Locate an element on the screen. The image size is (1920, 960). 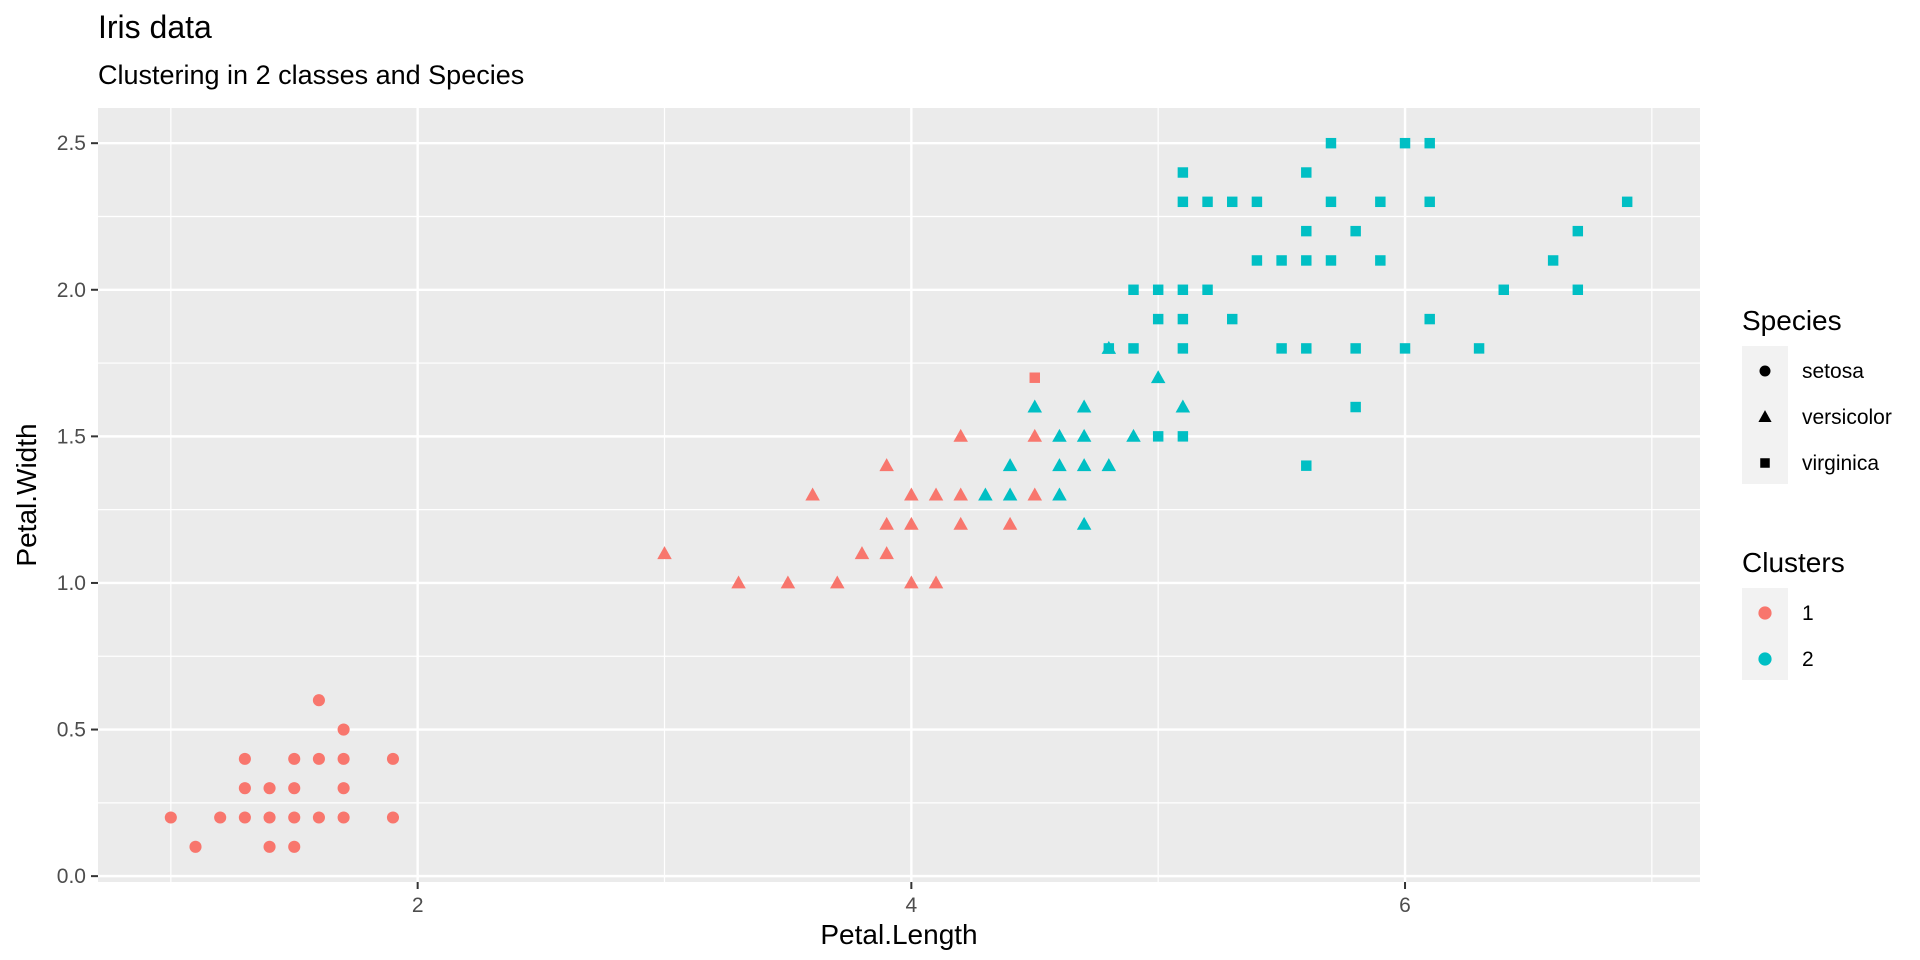
x-axis-title: Petal.Length is located at coordinates (898, 934).